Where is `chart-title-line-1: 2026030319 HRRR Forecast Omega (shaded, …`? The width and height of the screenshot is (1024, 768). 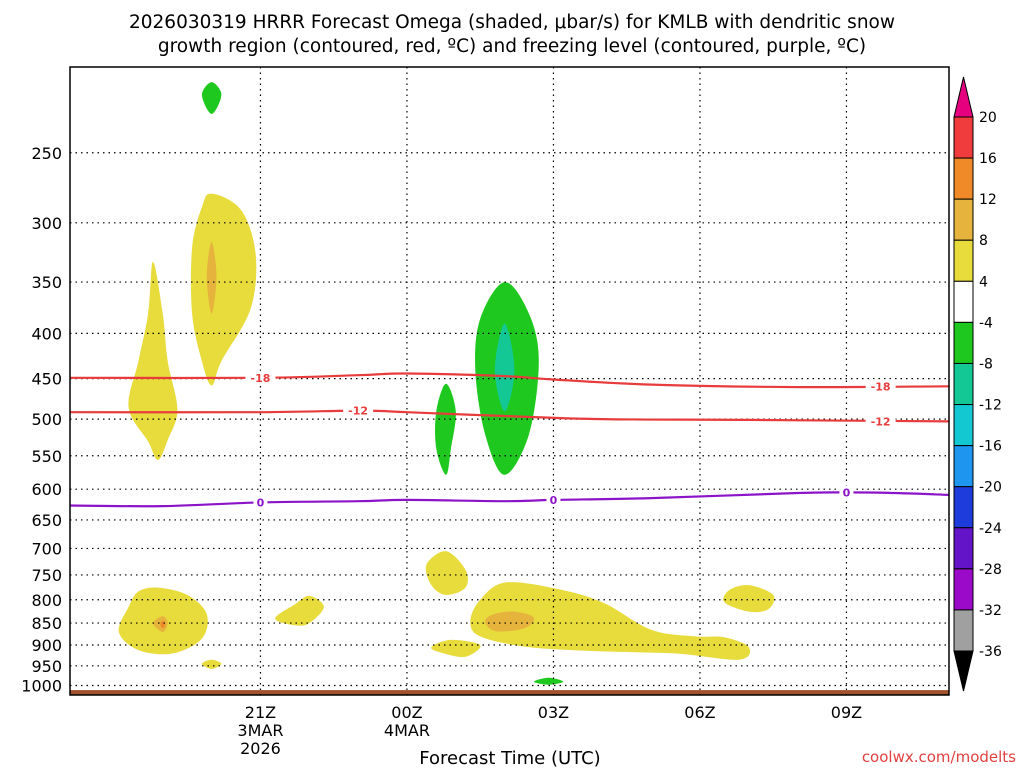
chart-title-line-1: 2026030319 HRRR Forecast Omega (shaded, … is located at coordinates (512, 22).